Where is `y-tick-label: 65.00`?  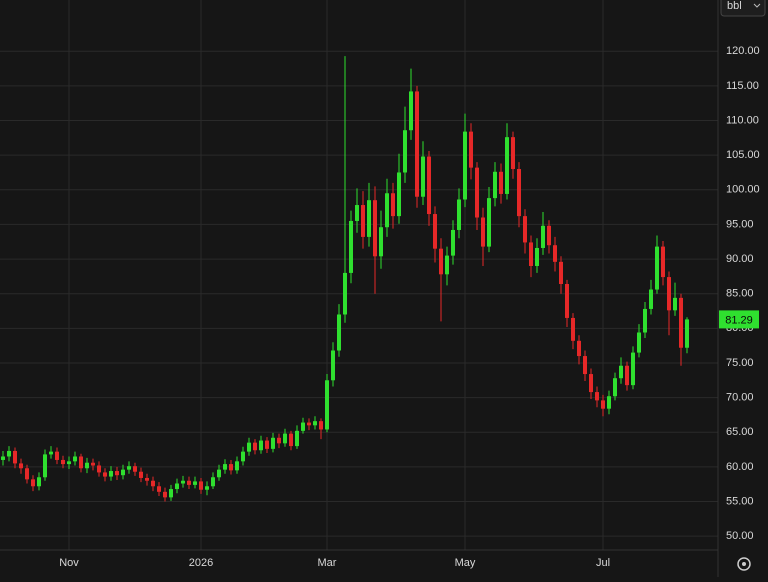
y-tick-label: 65.00 is located at coordinates (740, 432).